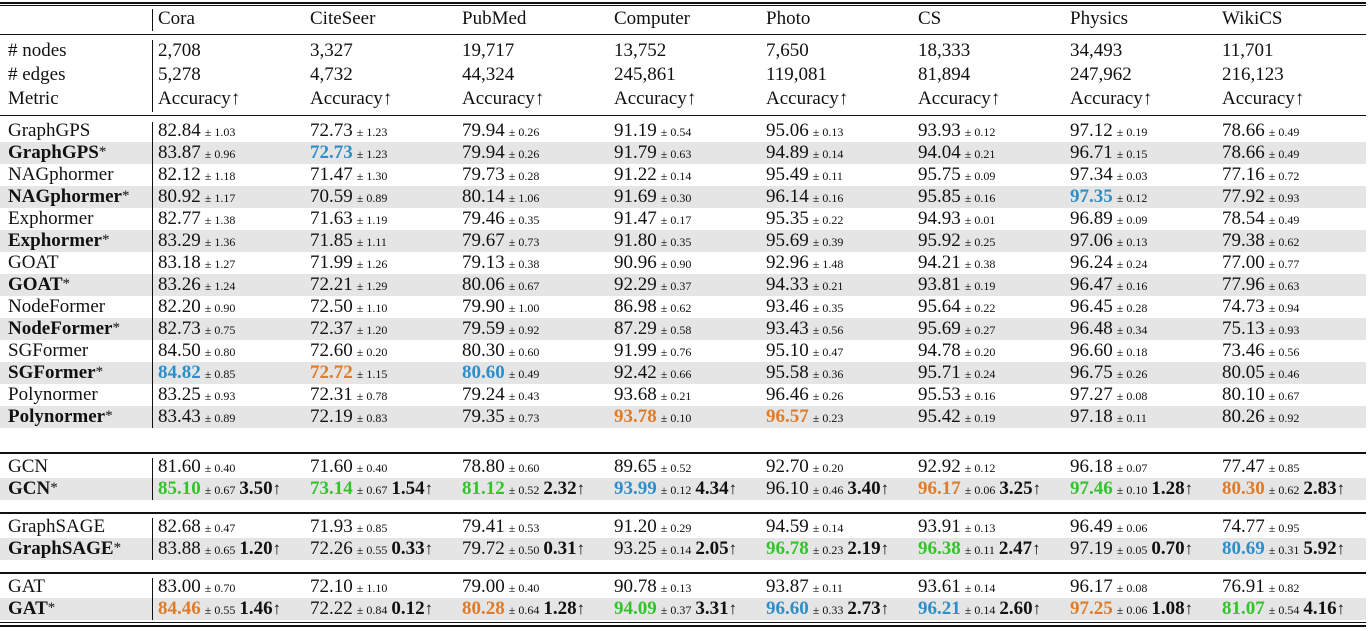  I want to click on gain-value: 5.92↑, so click(1324, 548).